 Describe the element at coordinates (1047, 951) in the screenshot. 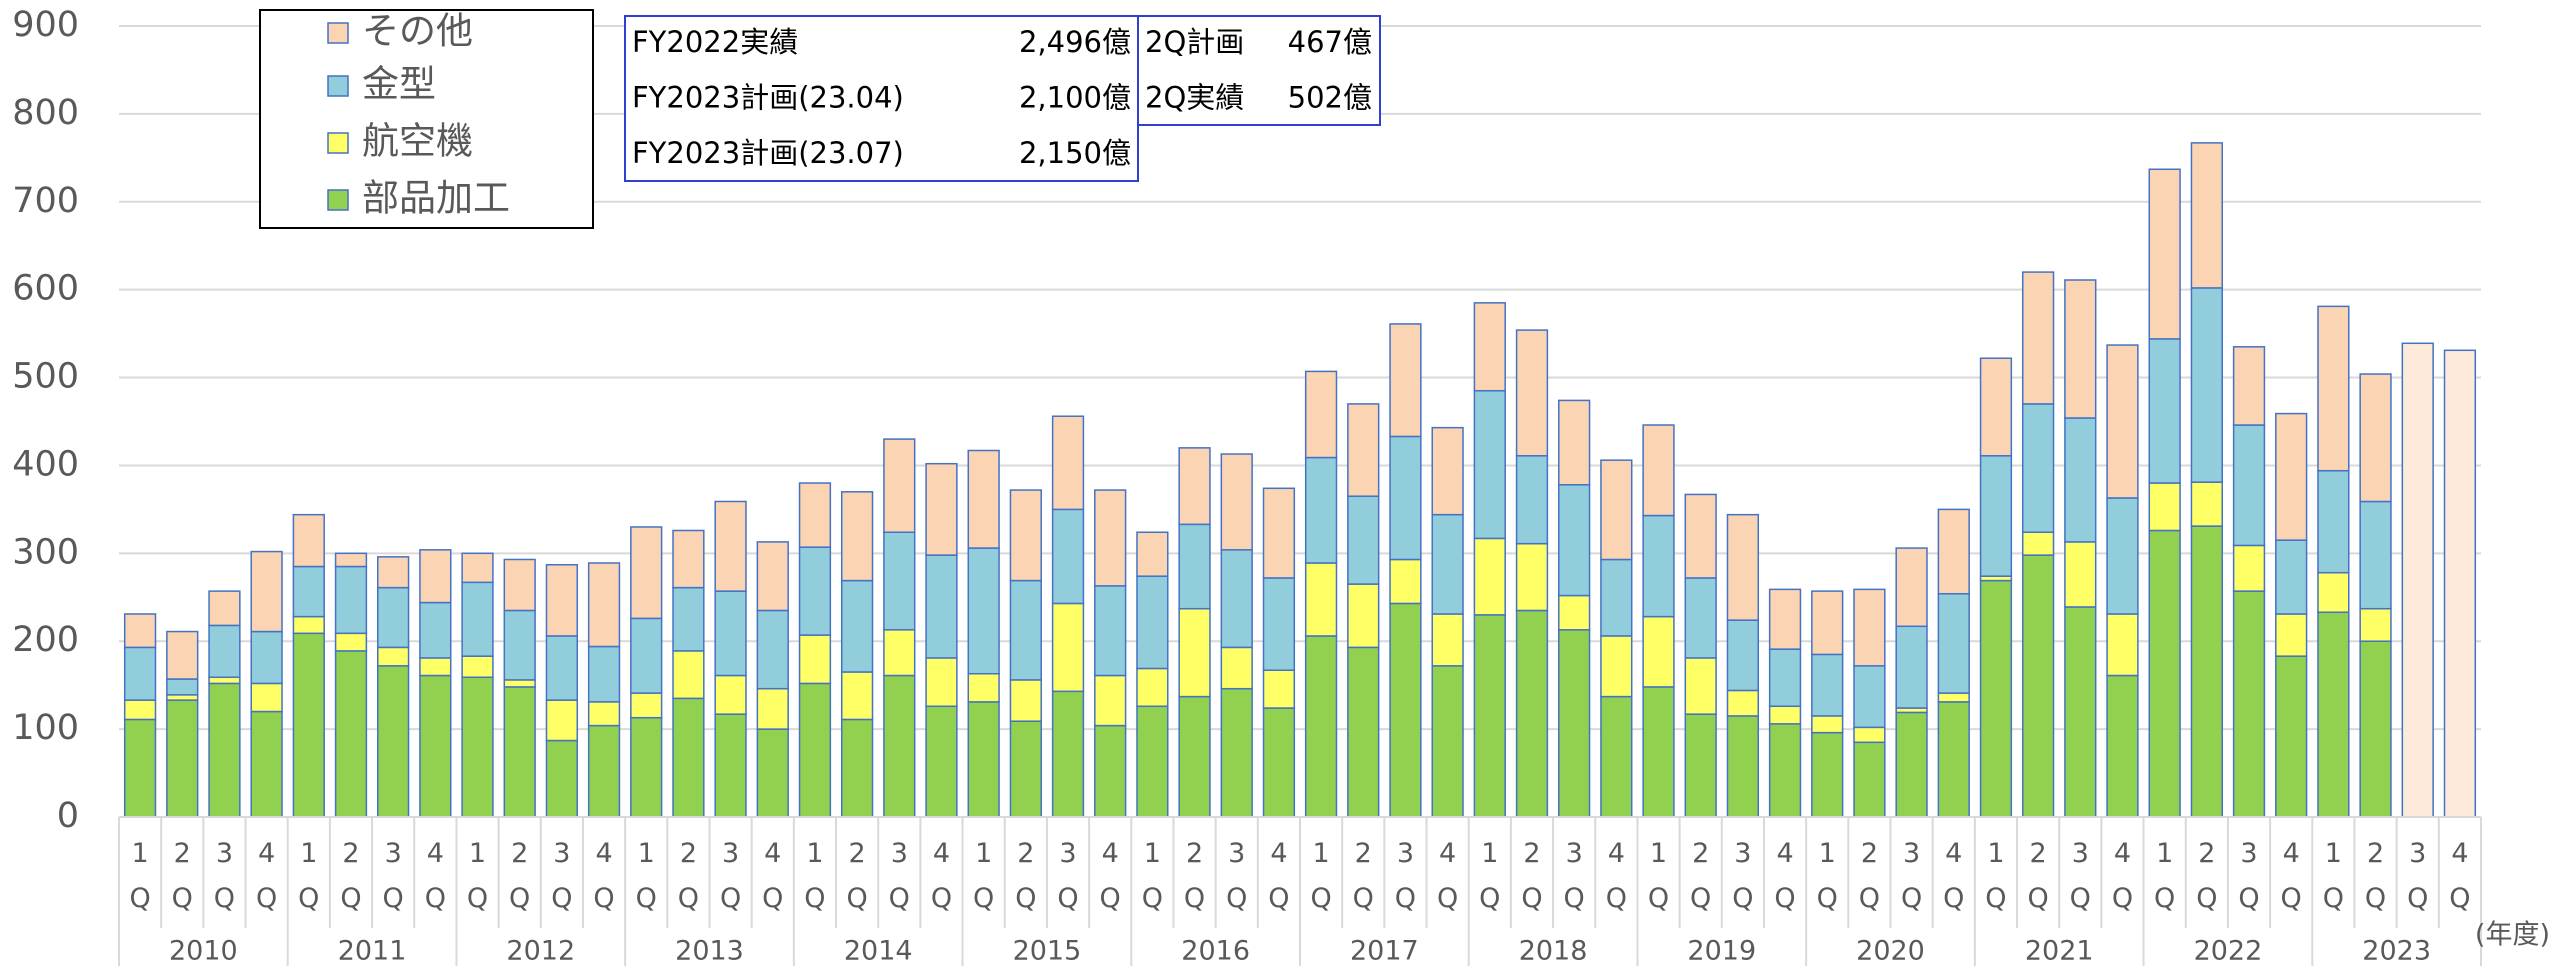

I see `year-label: 2015` at that location.